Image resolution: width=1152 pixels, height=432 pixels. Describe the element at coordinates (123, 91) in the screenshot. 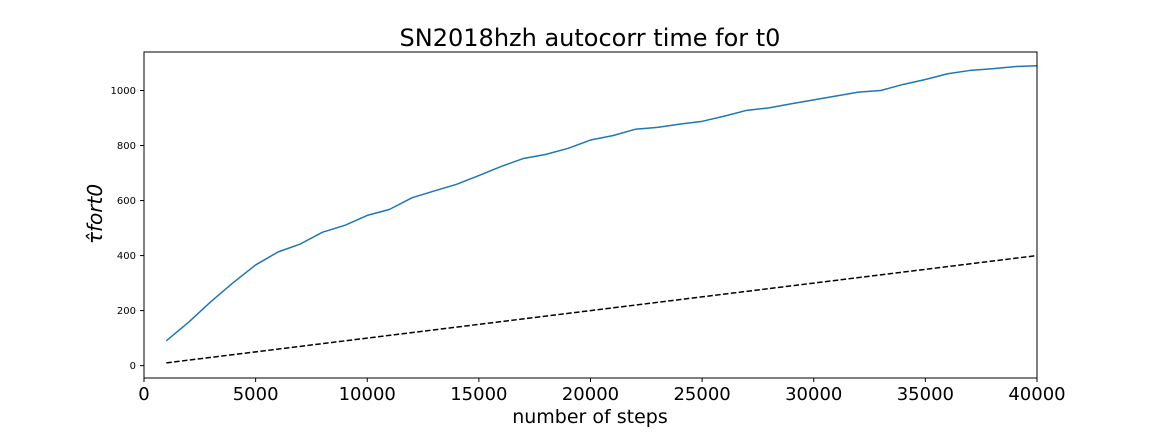

I see `y-tick-label: 1000` at that location.